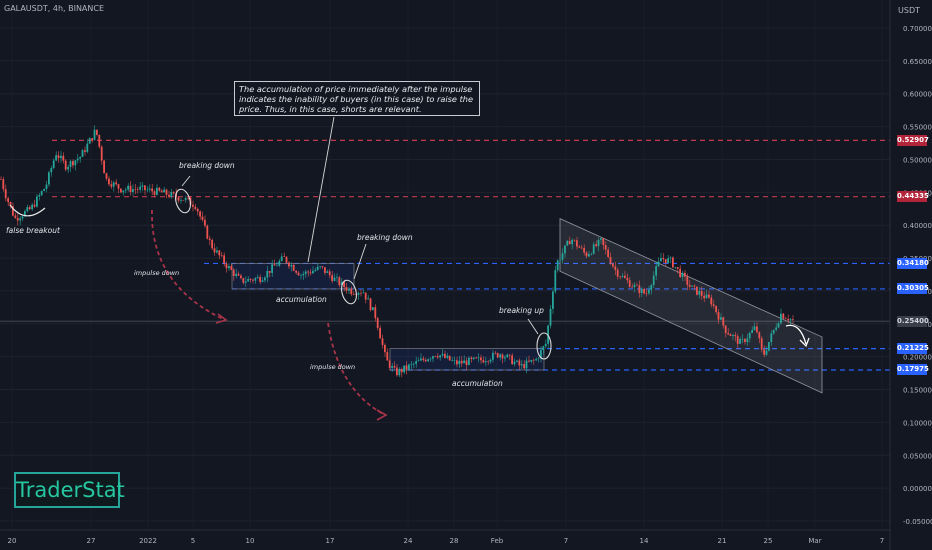  I want to click on label-accumulation-1: accumulation, so click(301, 299).